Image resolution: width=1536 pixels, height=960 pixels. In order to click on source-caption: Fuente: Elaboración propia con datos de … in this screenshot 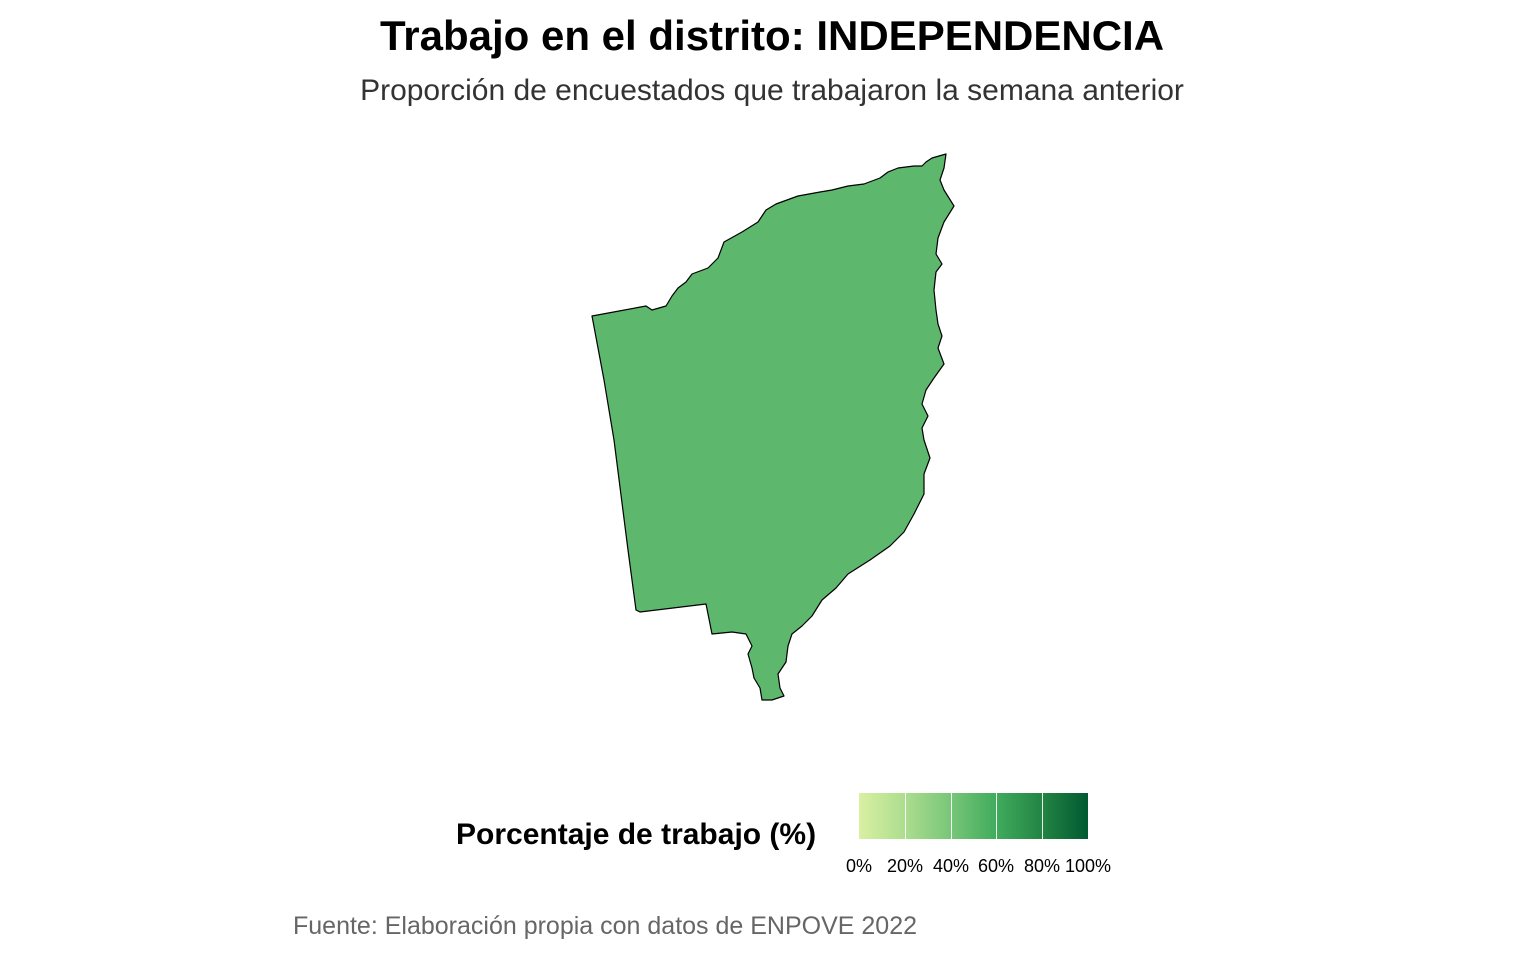, I will do `click(605, 926)`.